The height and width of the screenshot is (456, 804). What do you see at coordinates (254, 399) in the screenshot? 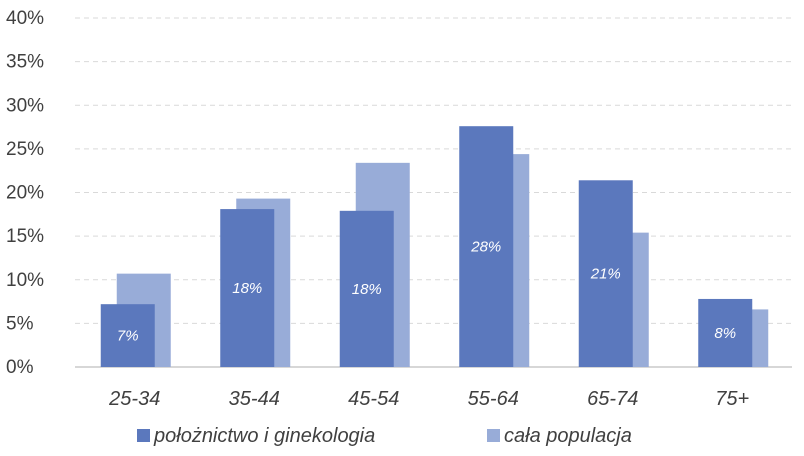
I see `x-tick-label: 35-44` at bounding box center [254, 399].